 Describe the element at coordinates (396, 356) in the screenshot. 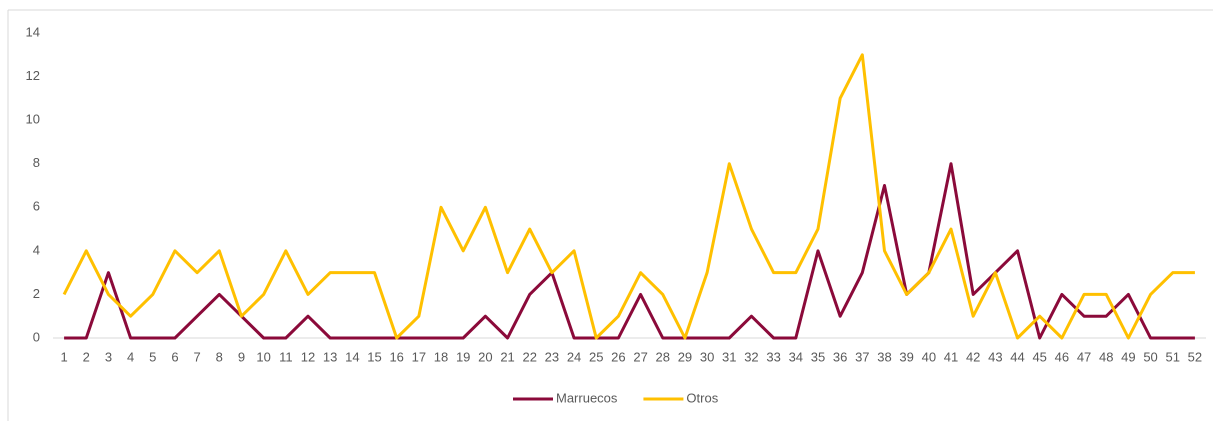

I see `x-tick-label: 16` at that location.